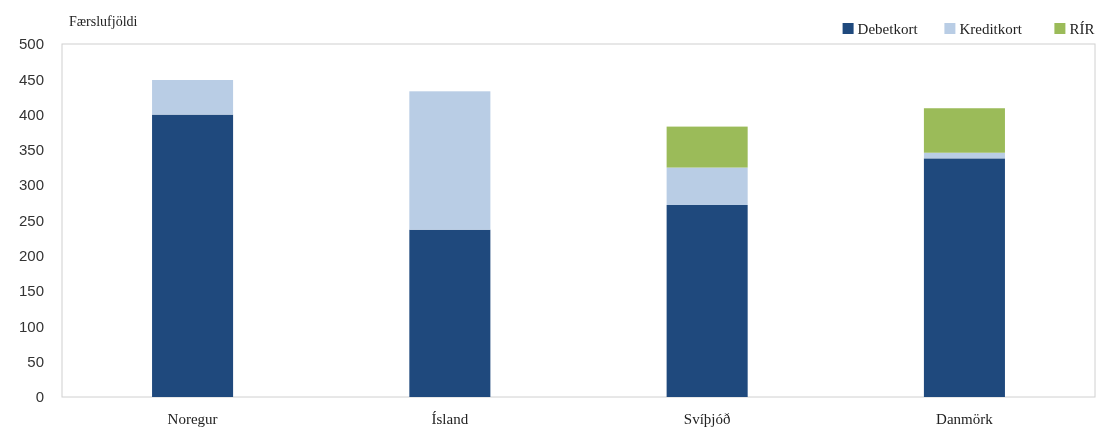  Describe the element at coordinates (103, 21) in the screenshot. I see `y-axis-title: Færslufjöldi` at that location.